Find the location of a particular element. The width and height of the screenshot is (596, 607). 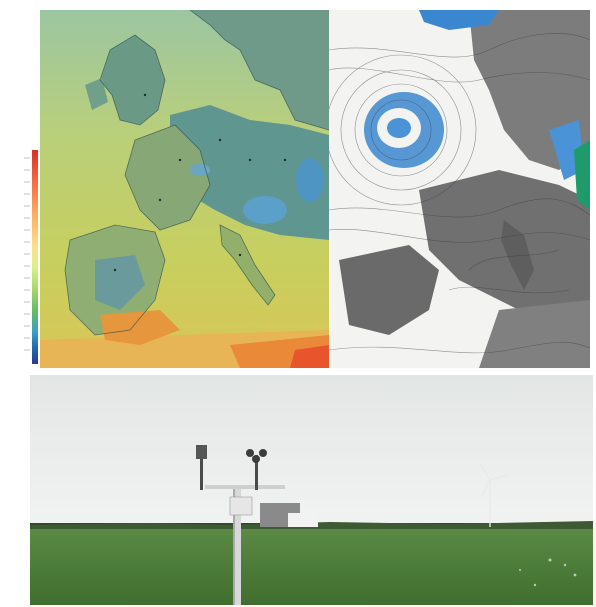

colorbar-graphic is located at coordinates (31, 257).